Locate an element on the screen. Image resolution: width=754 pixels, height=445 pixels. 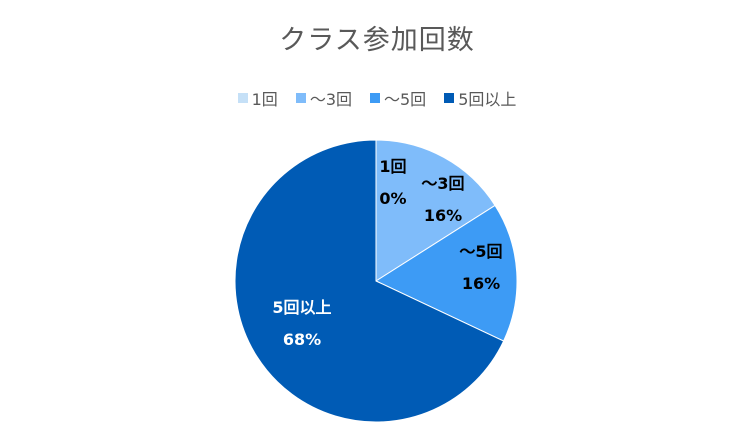
pie-labels: 1回 0% 〜3回 16% 〜5回 16% 5回以上 68% is located at coordinates (387, 253).